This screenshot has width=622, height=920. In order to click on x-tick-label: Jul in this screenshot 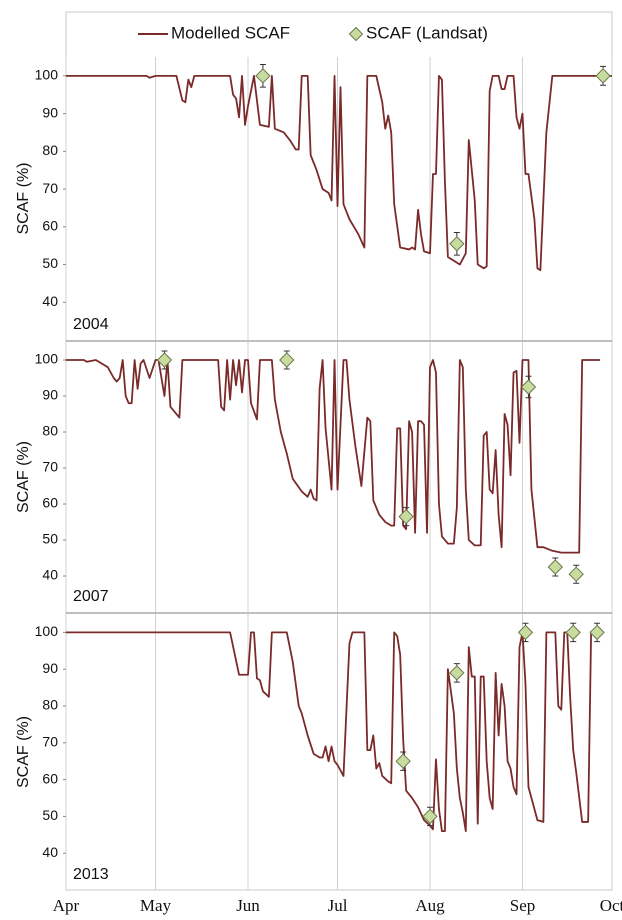, I will do `click(338, 905)`.